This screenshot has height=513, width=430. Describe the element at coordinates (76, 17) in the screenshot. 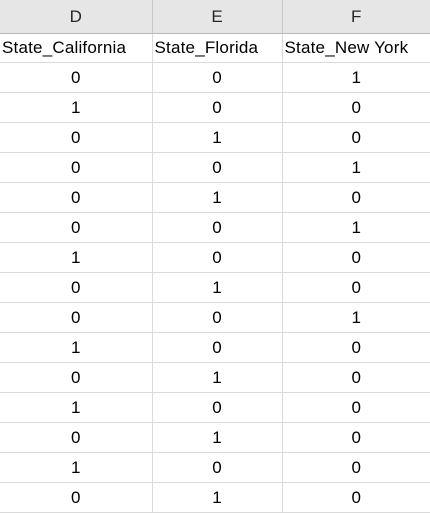

I see `column-header-d: D` at that location.